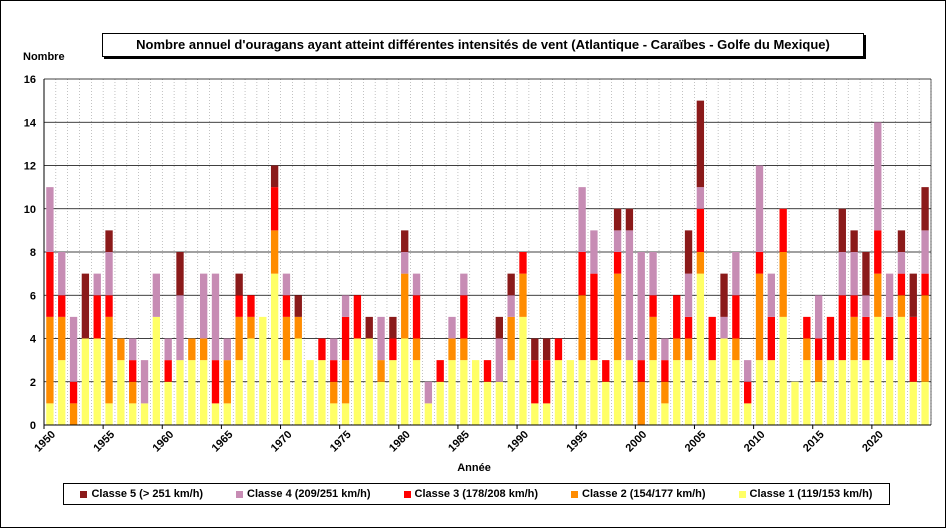 The image size is (946, 529). What do you see at coordinates (223, 442) in the screenshot?
I see `x-tick-label: 1965` at bounding box center [223, 442].